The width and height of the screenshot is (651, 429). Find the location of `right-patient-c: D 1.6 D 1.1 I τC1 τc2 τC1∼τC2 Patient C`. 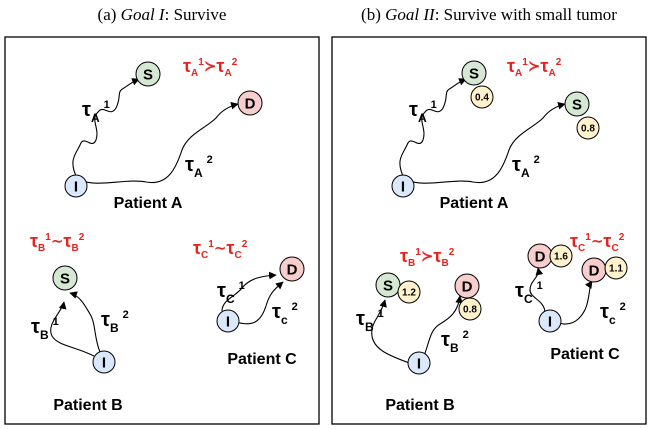

right-patient-c: D 1.6 D 1.1 I τC1 τc2 τC1∼τC2 Patient C is located at coordinates (571, 297).